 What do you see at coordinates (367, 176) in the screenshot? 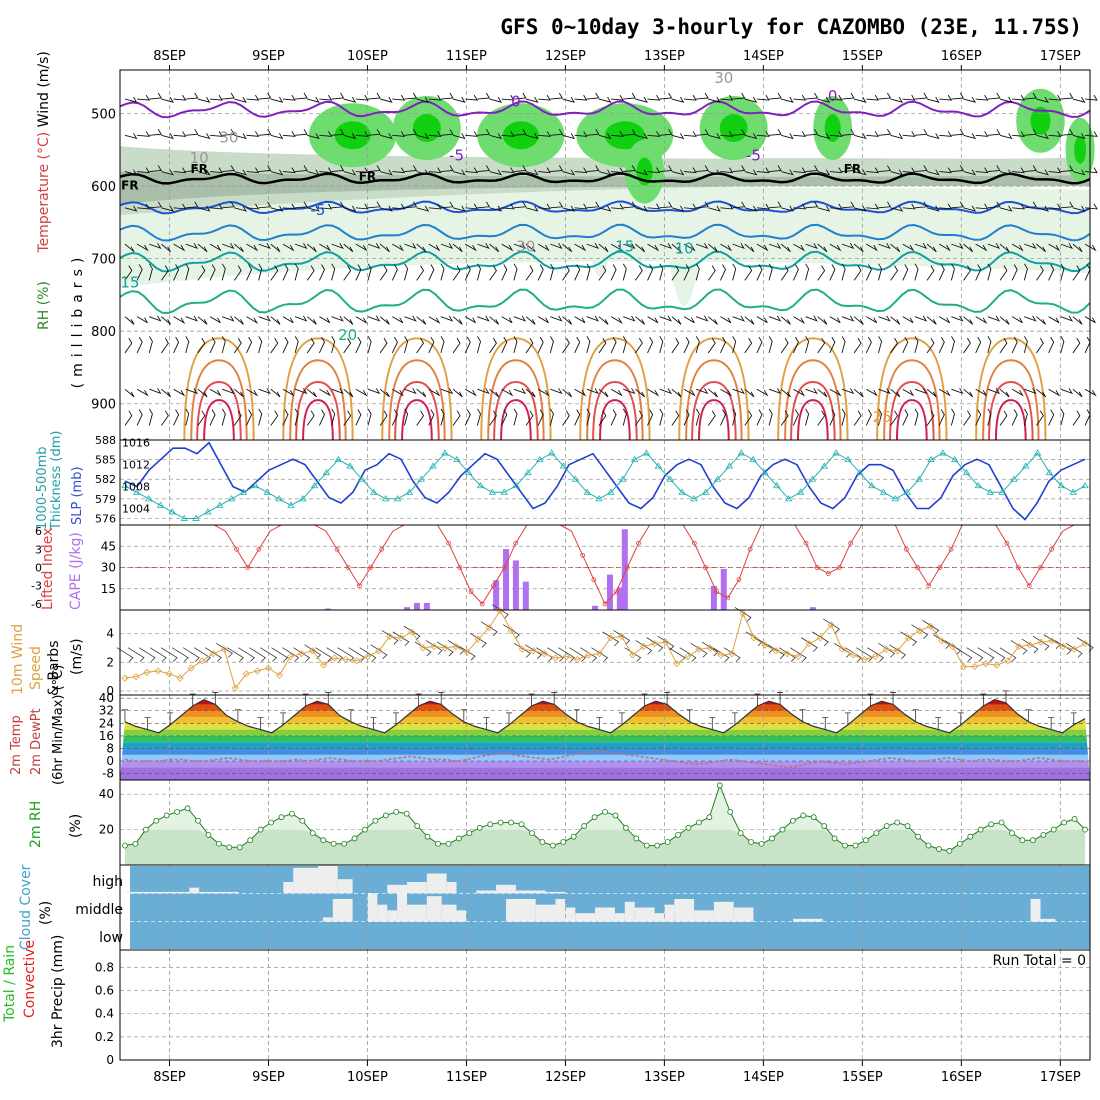
I see `contour-label: FR` at bounding box center [367, 176].